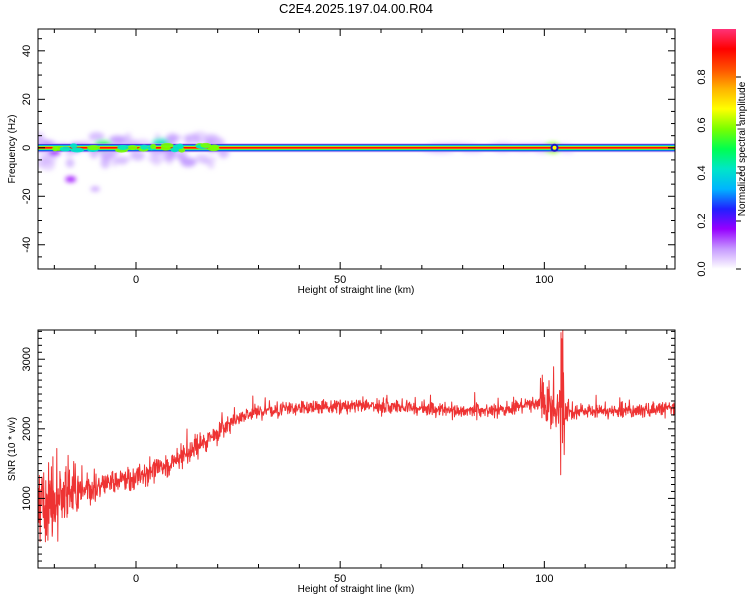 This screenshot has height=600, width=750. What do you see at coordinates (356, 161) in the screenshot?
I see `spectrogram-heatmap` at bounding box center [356, 161].